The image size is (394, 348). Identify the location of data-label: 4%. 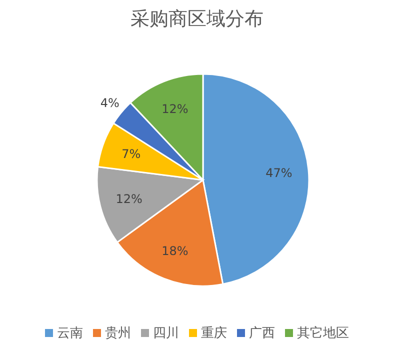
(110, 103).